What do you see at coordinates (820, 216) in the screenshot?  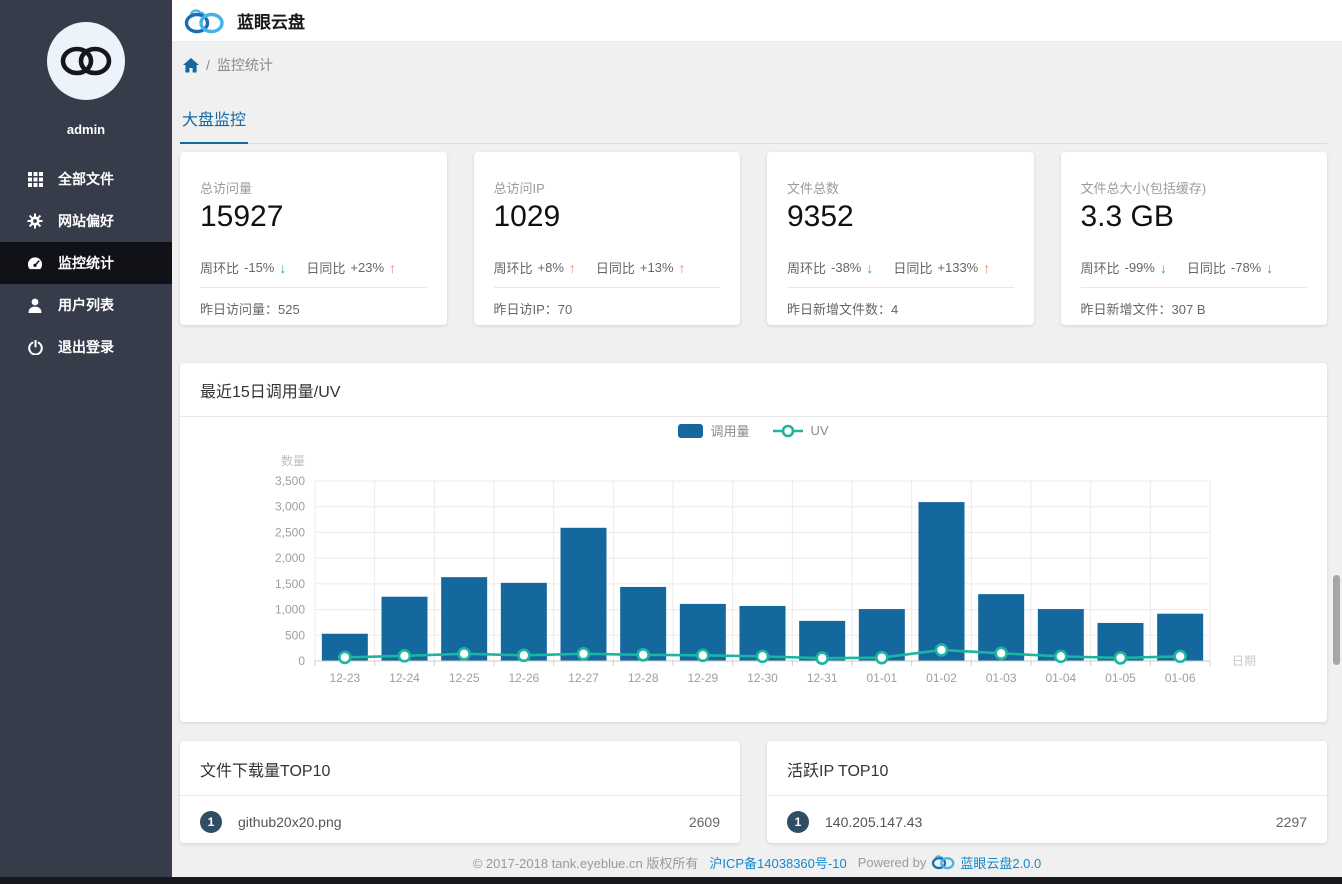 I see `stat-value: 9352` at bounding box center [820, 216].